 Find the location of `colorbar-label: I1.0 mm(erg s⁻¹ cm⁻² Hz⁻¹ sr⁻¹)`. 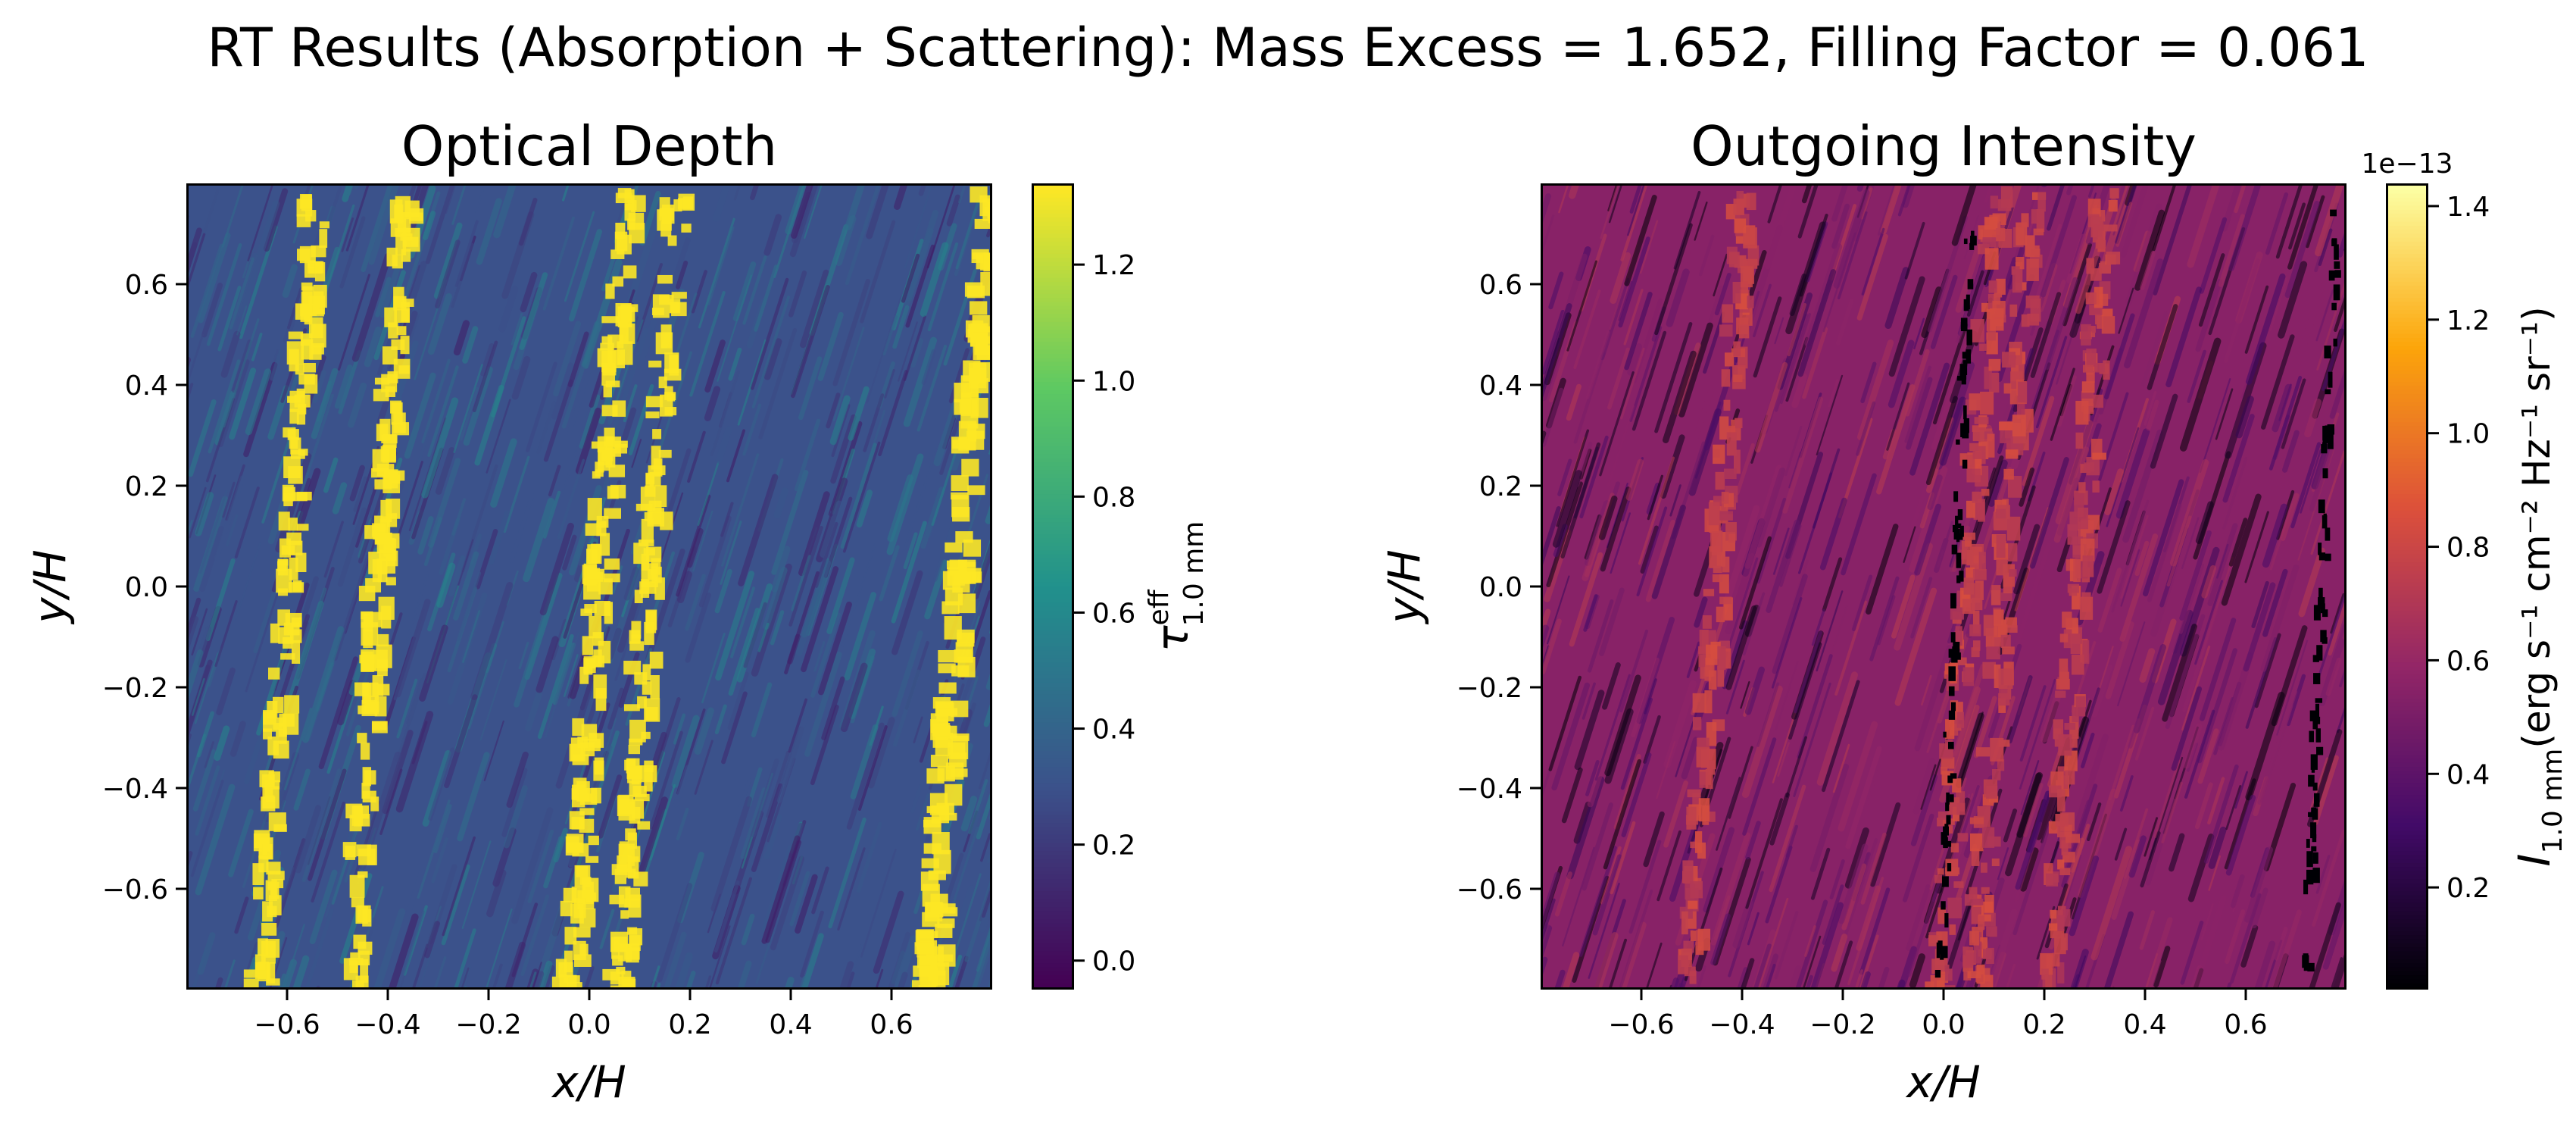

colorbar-label: I1.0 mm(erg s⁻¹ cm⁻² Hz⁻¹ sr⁻¹) is located at coordinates (2539, 586).